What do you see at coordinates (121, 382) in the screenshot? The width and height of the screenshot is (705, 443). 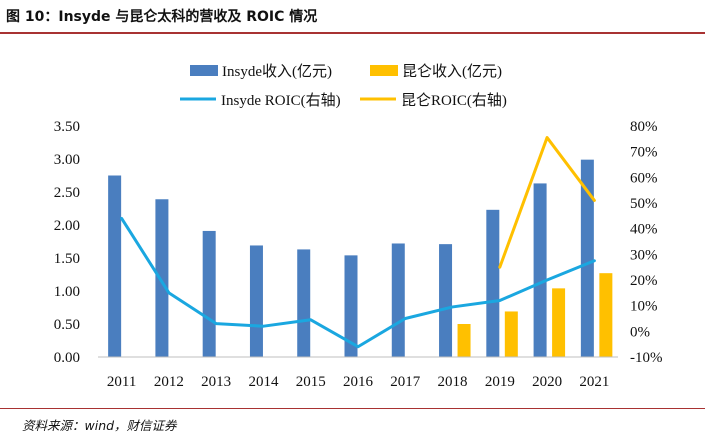 I see `x-tick-label: 2011` at bounding box center [121, 382].